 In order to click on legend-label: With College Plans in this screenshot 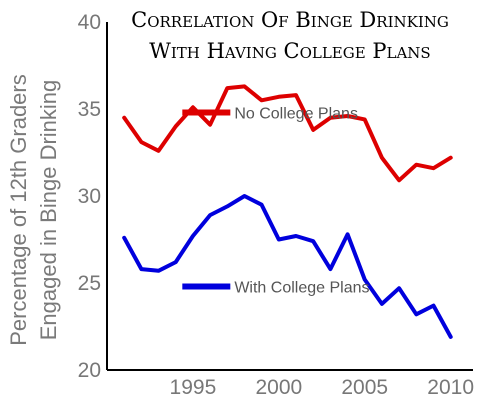, I will do `click(301, 287)`.